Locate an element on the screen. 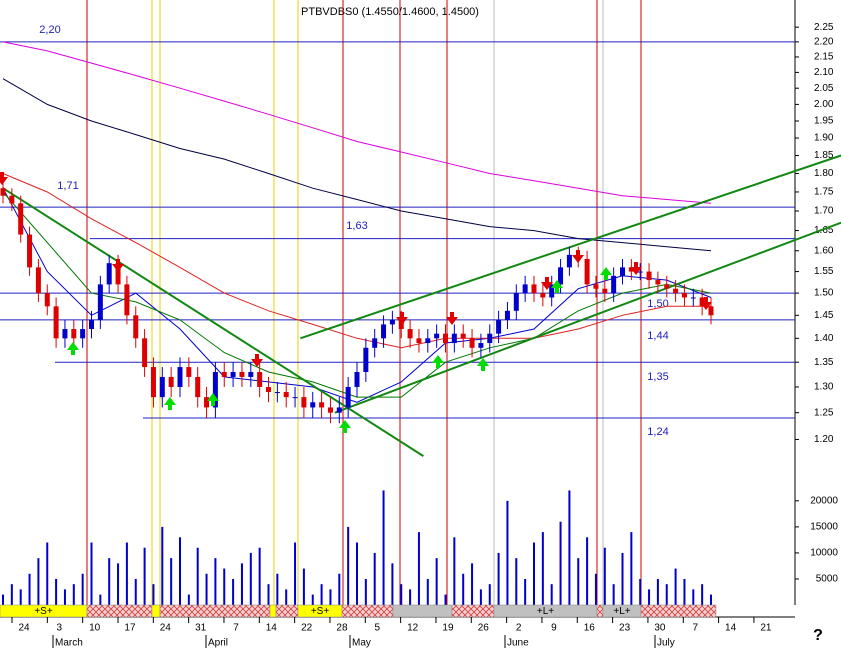  x-tick-label: 3 is located at coordinates (60, 628).